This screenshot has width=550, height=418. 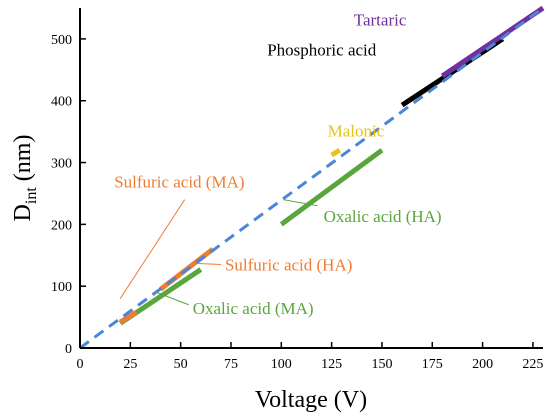 What do you see at coordinates (61, 164) in the screenshot?
I see `y-tick-label: 300` at bounding box center [61, 164].